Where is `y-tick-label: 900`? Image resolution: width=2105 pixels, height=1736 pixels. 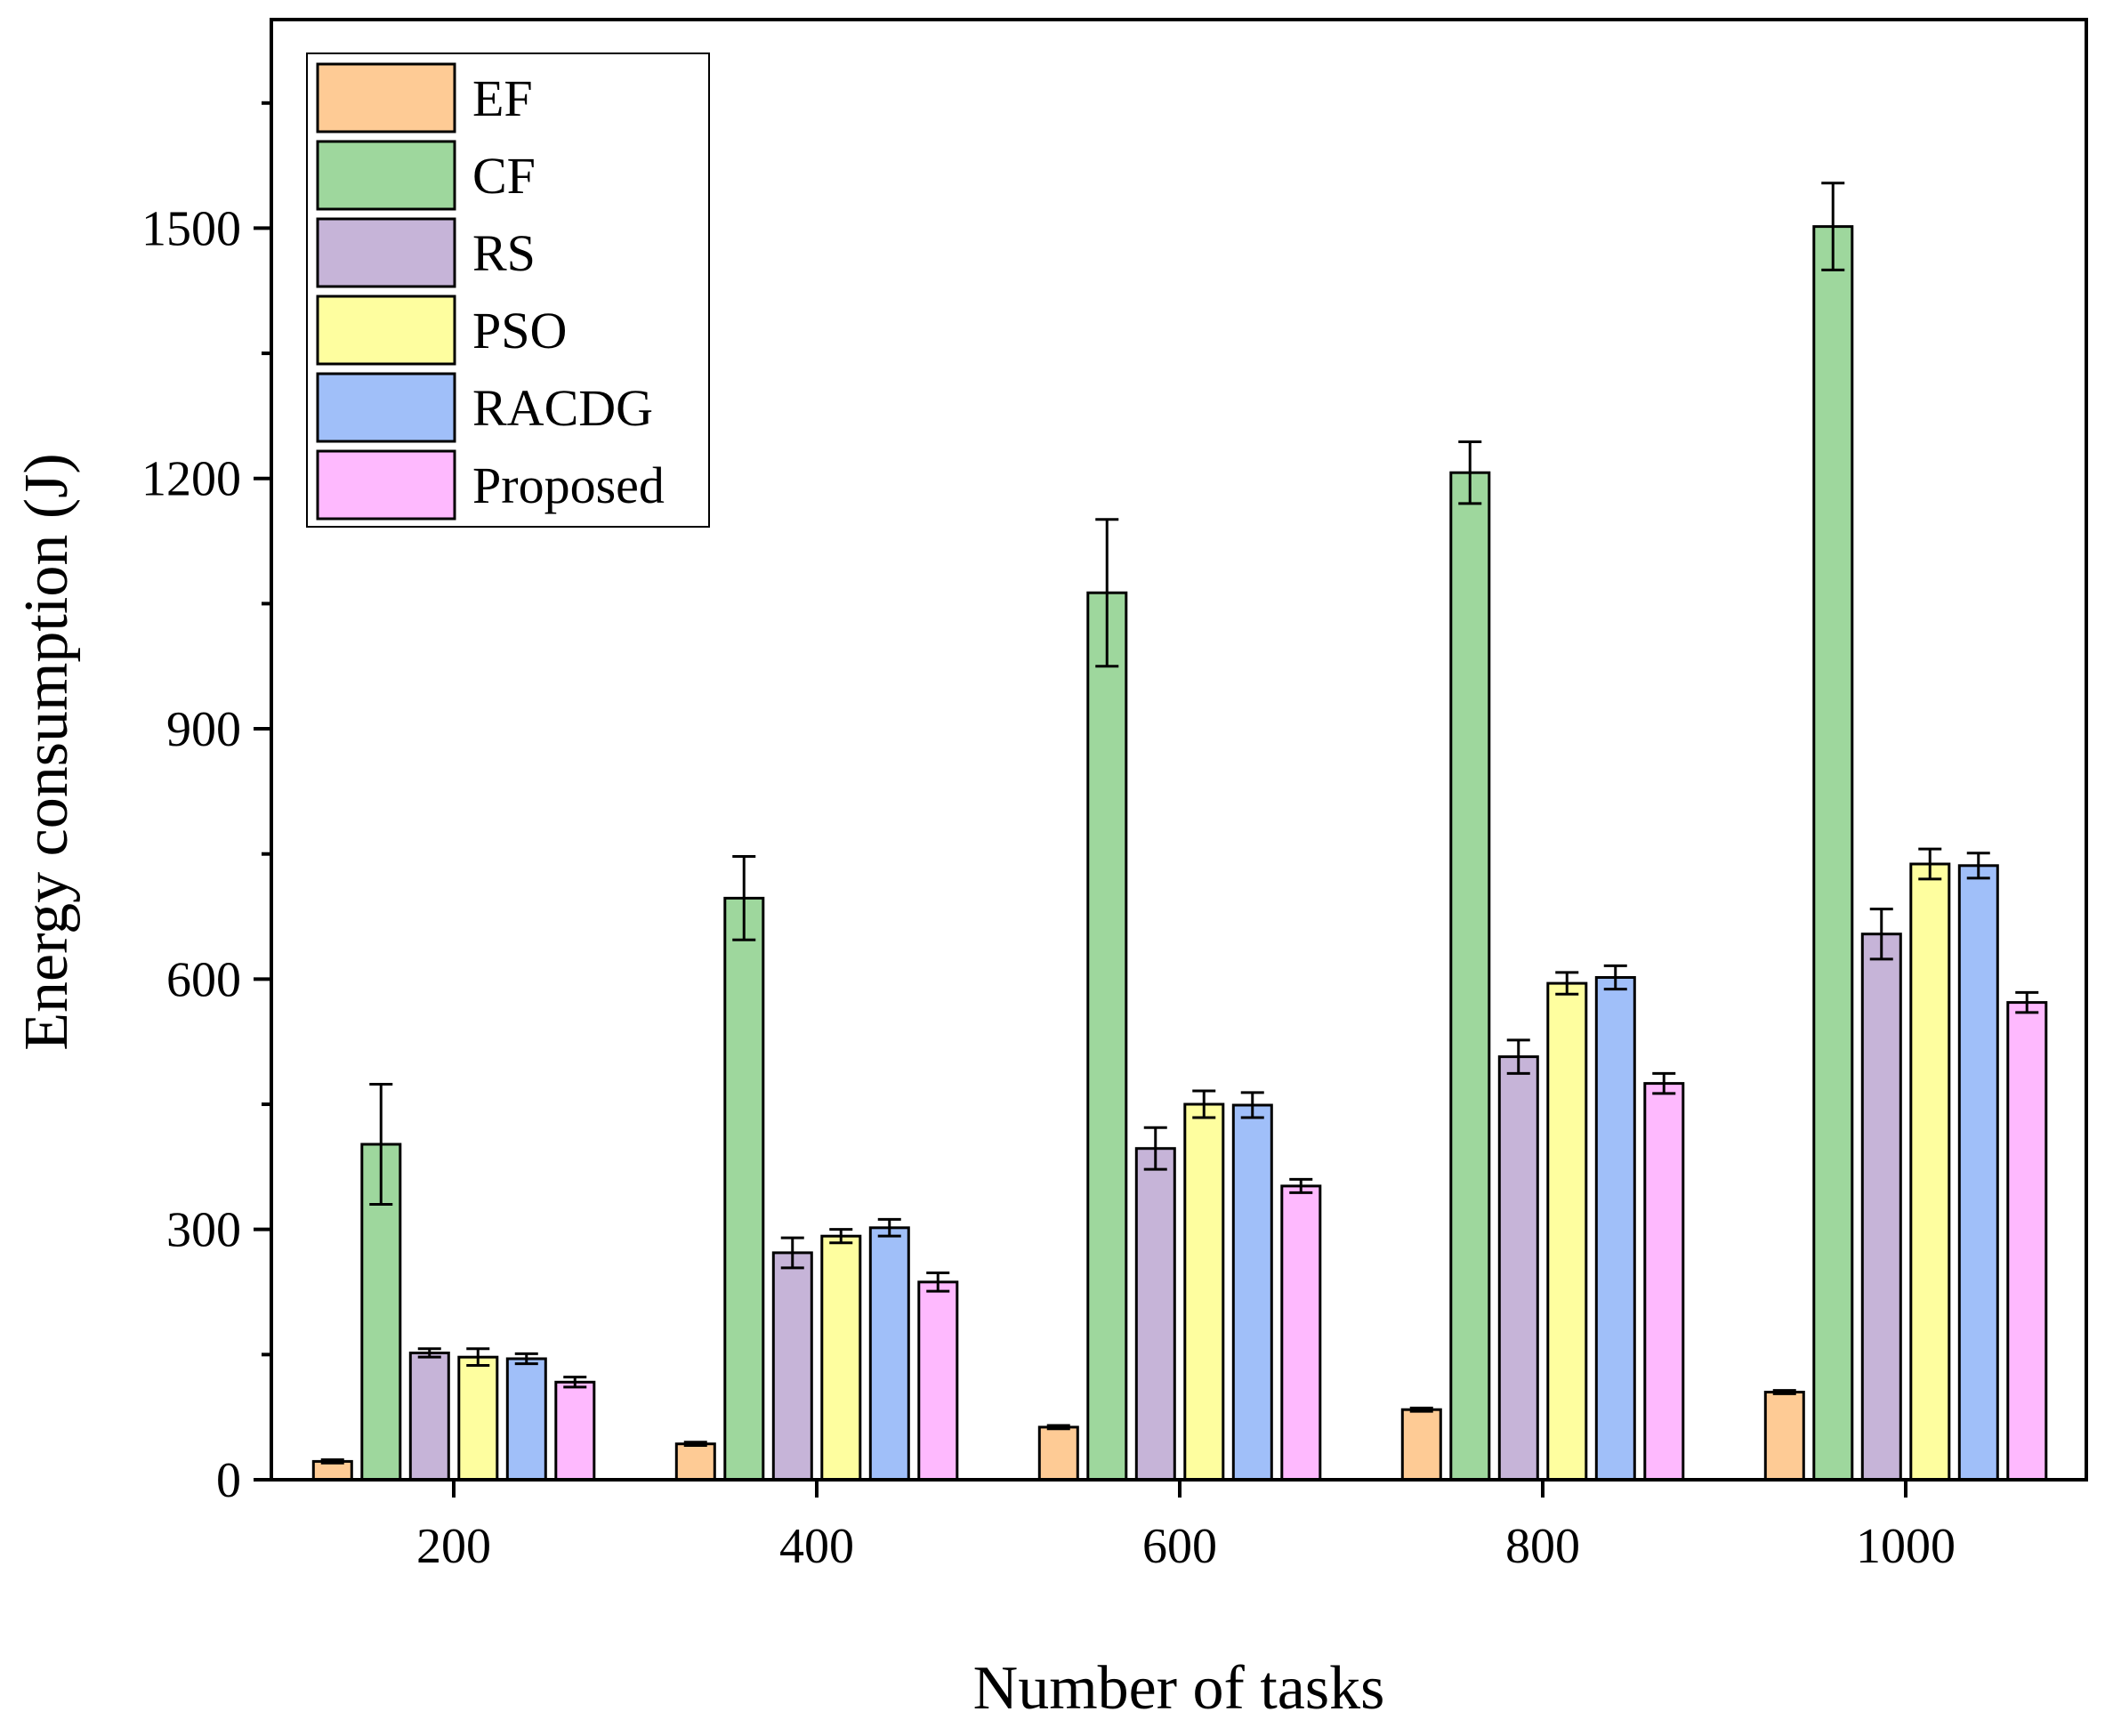 y-tick-label: 900 is located at coordinates (203, 729).